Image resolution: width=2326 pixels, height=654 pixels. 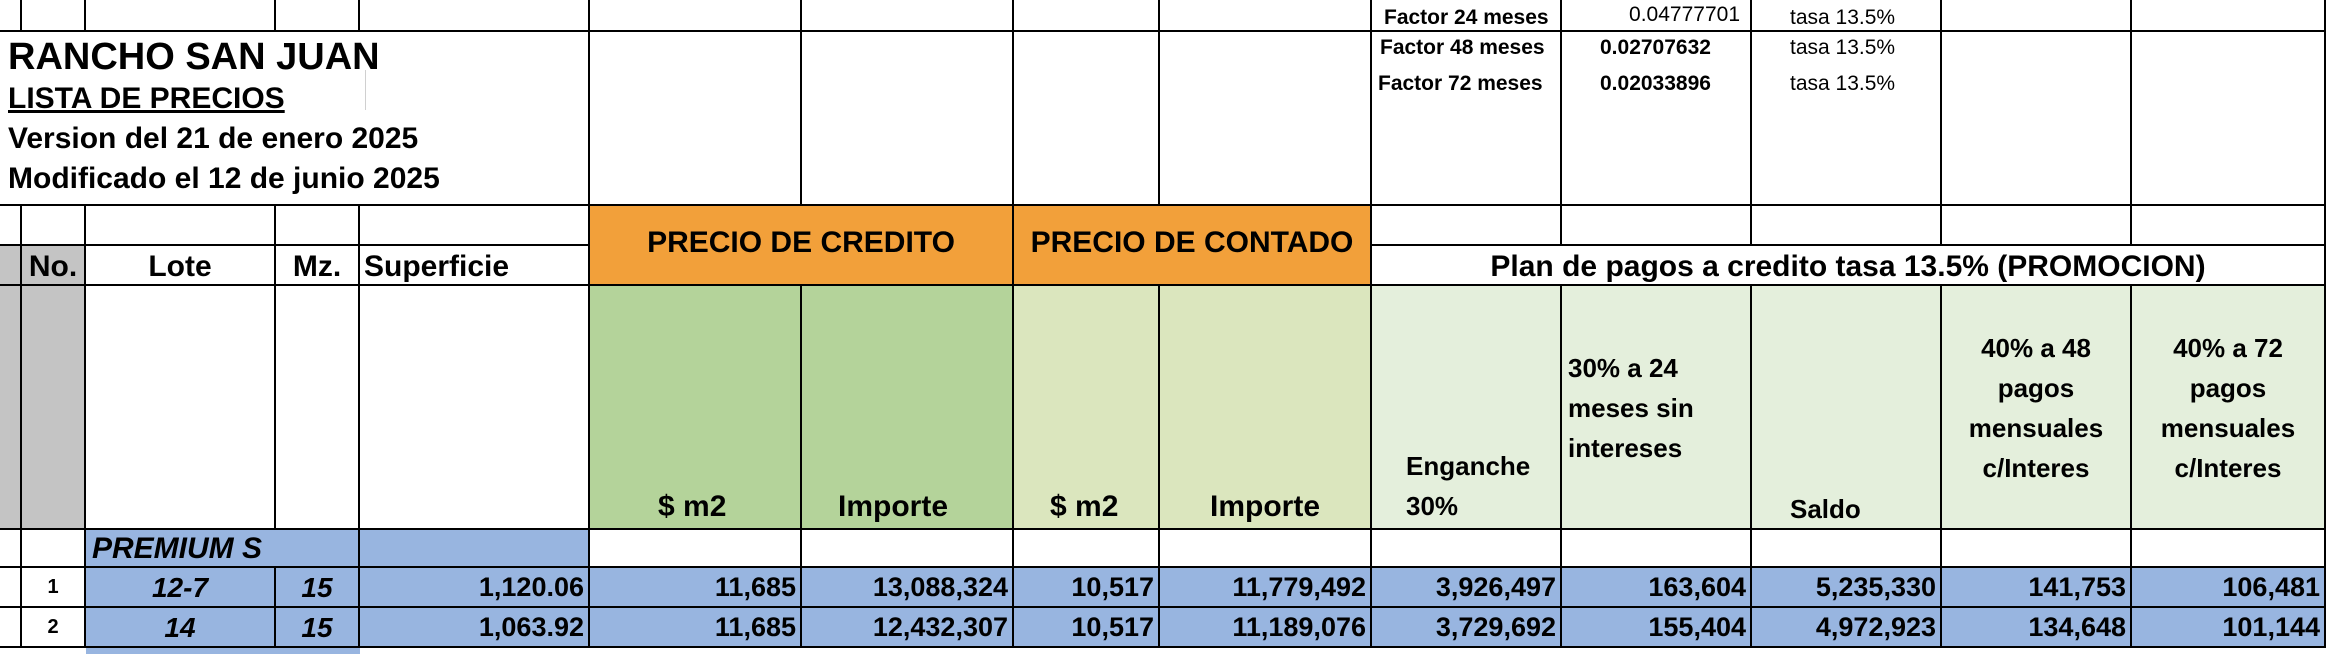 What do you see at coordinates (1193, 246) in the screenshot?
I see `header-precio-contado: PRECIO DE CONTADO` at bounding box center [1193, 246].